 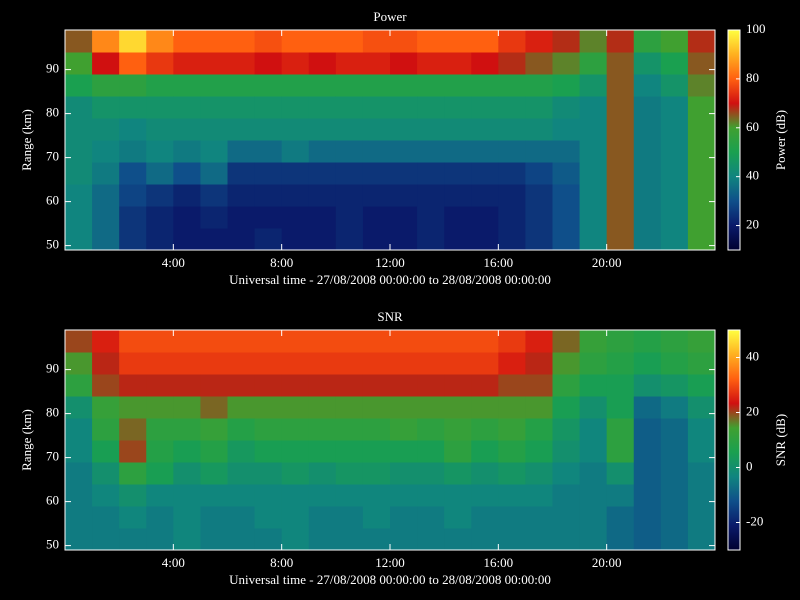 What do you see at coordinates (52, 112) in the screenshot?
I see `y-tick-label: 80` at bounding box center [52, 112].